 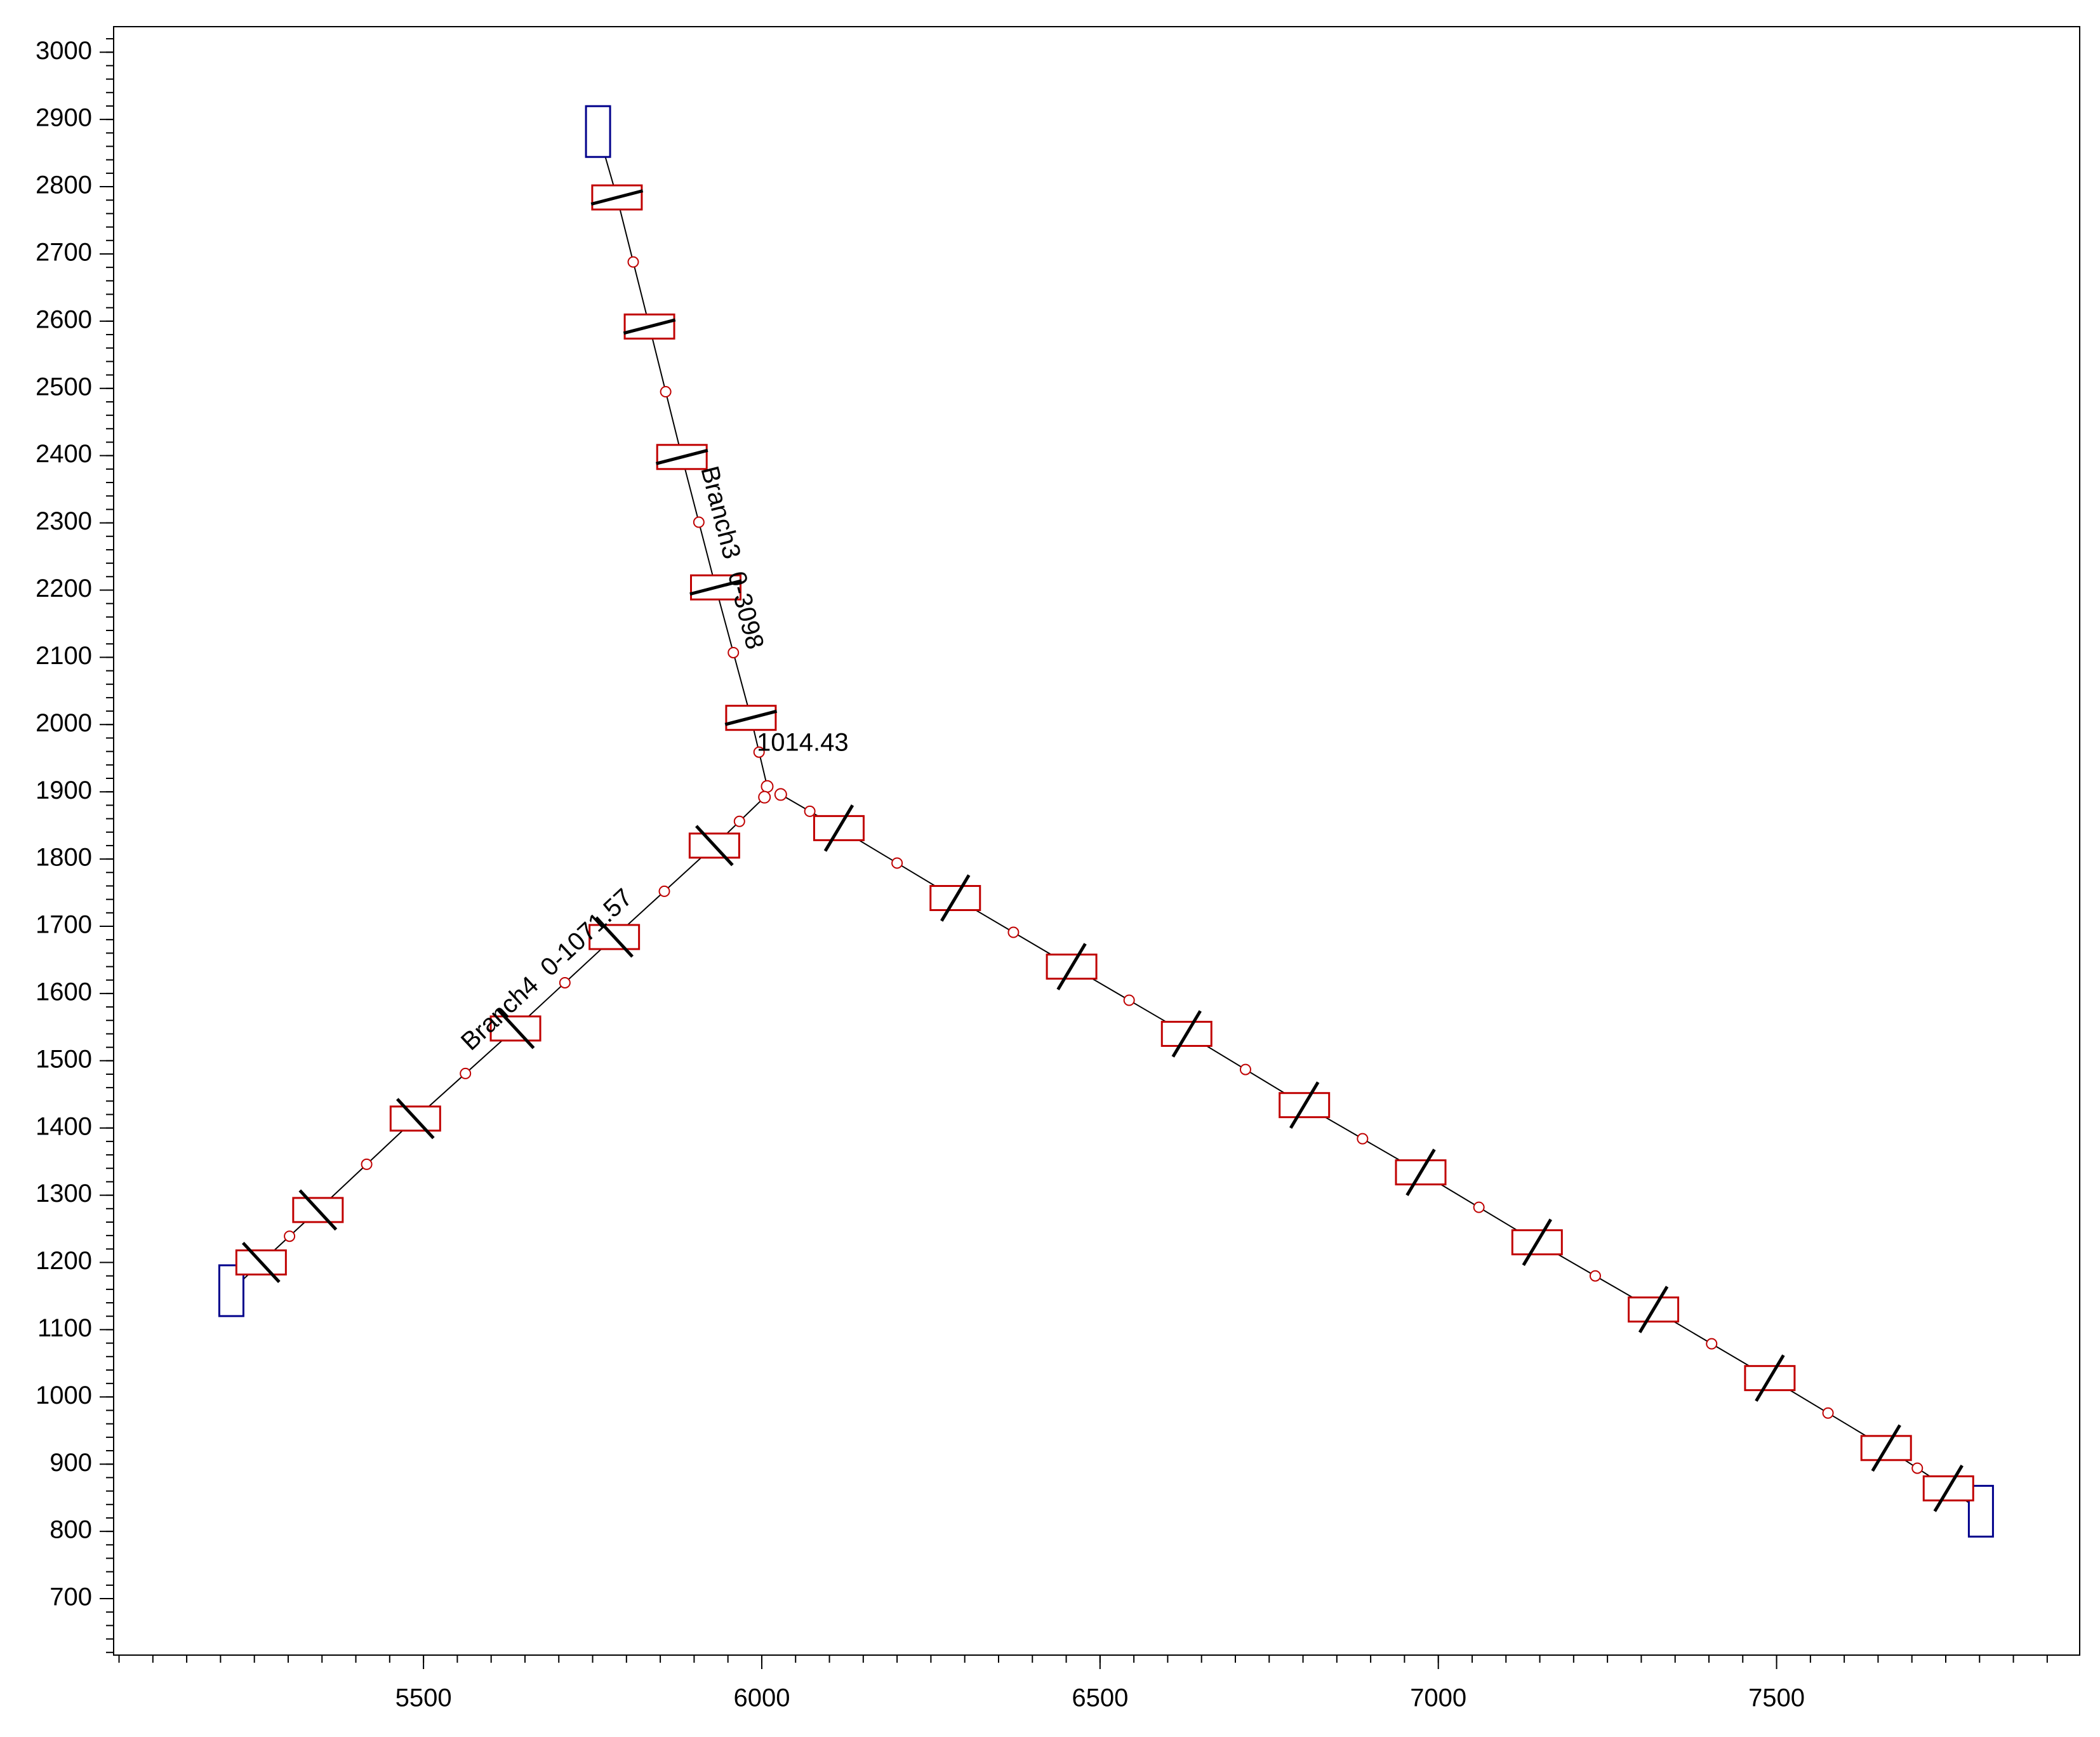 What do you see at coordinates (71, 1530) in the screenshot?
I see `y-tick-label: 800` at bounding box center [71, 1530].